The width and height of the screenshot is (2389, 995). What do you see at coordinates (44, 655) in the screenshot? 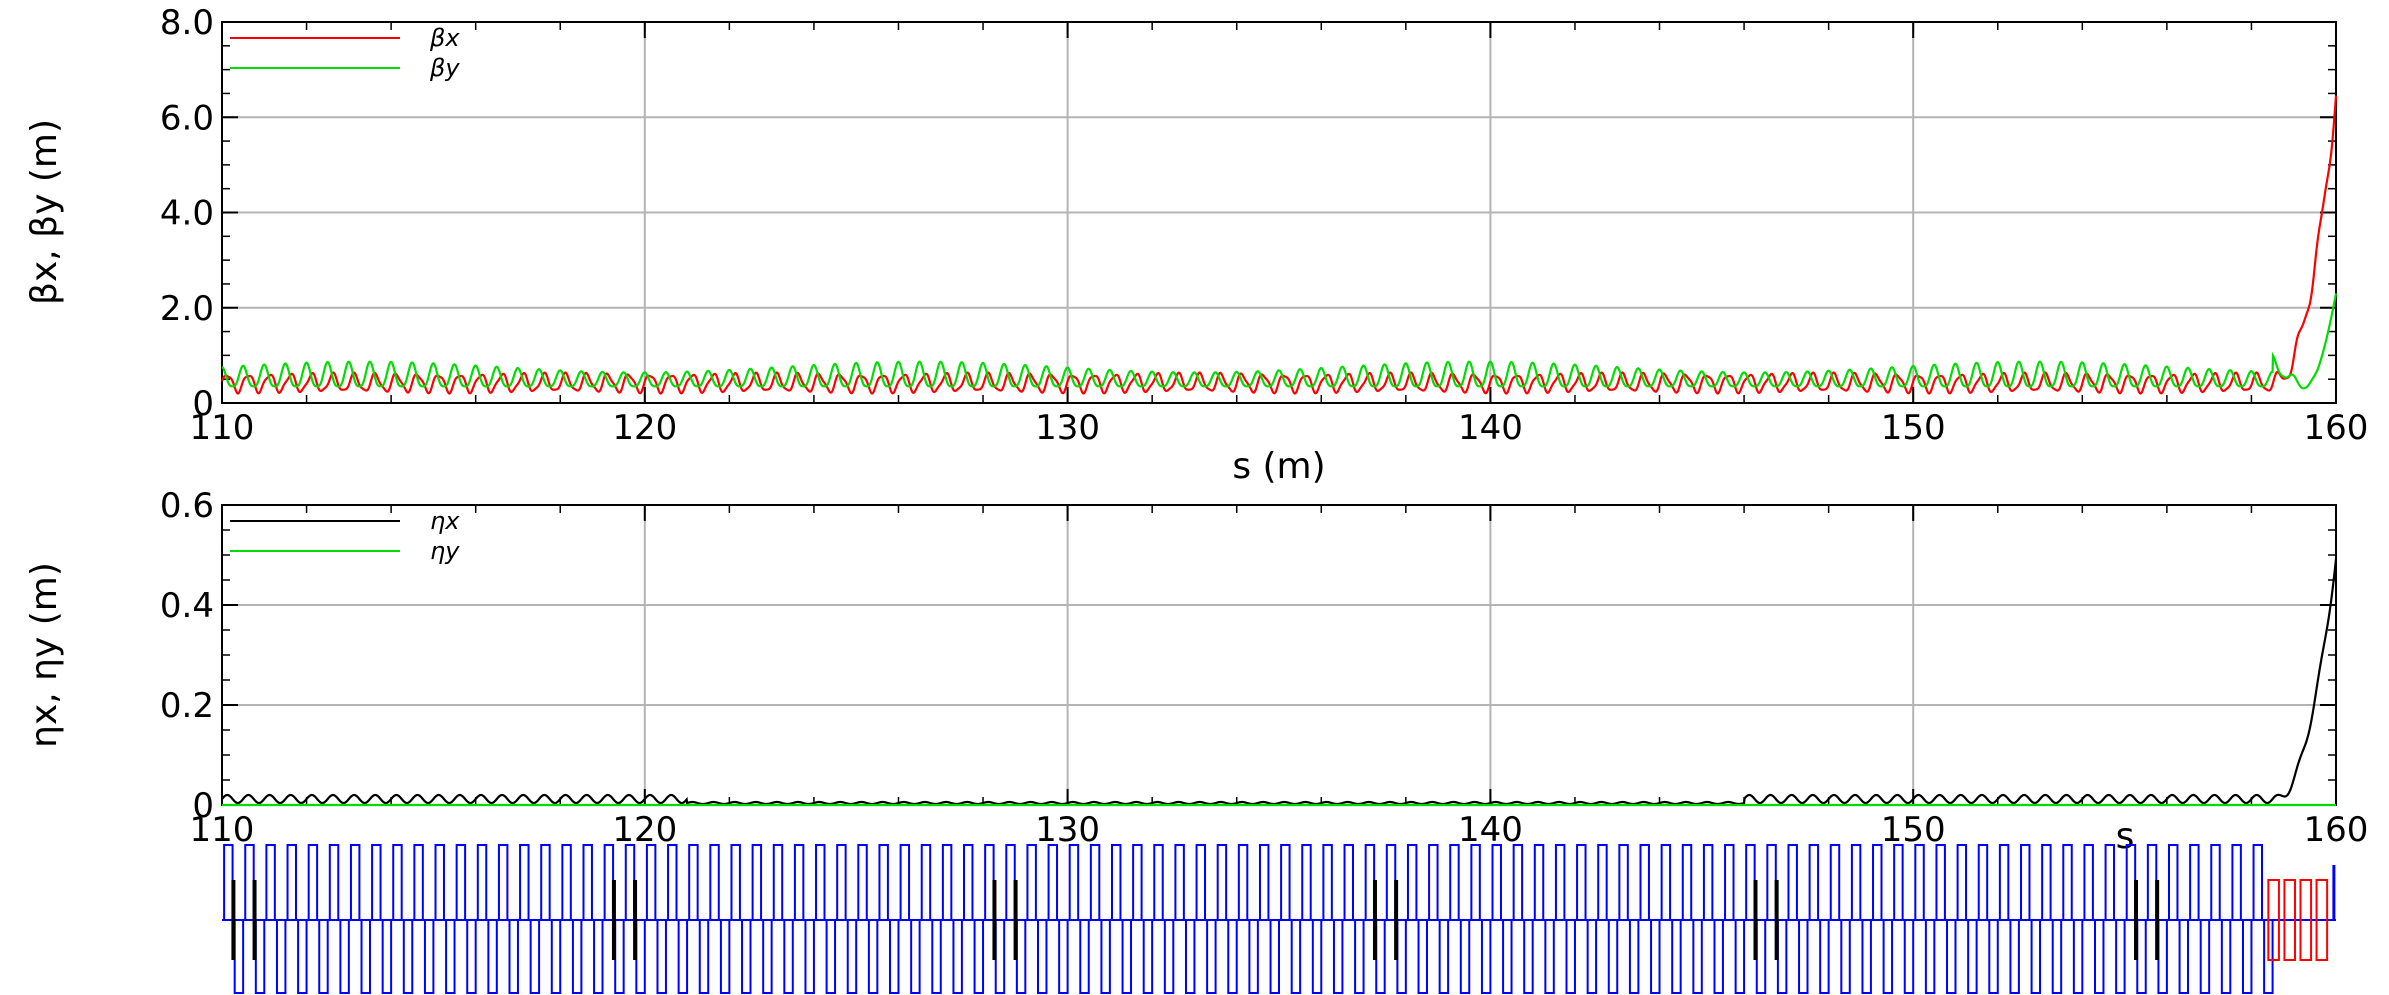
I see `eta-y-axis-label: ηx, ηy (m)` at bounding box center [44, 655].